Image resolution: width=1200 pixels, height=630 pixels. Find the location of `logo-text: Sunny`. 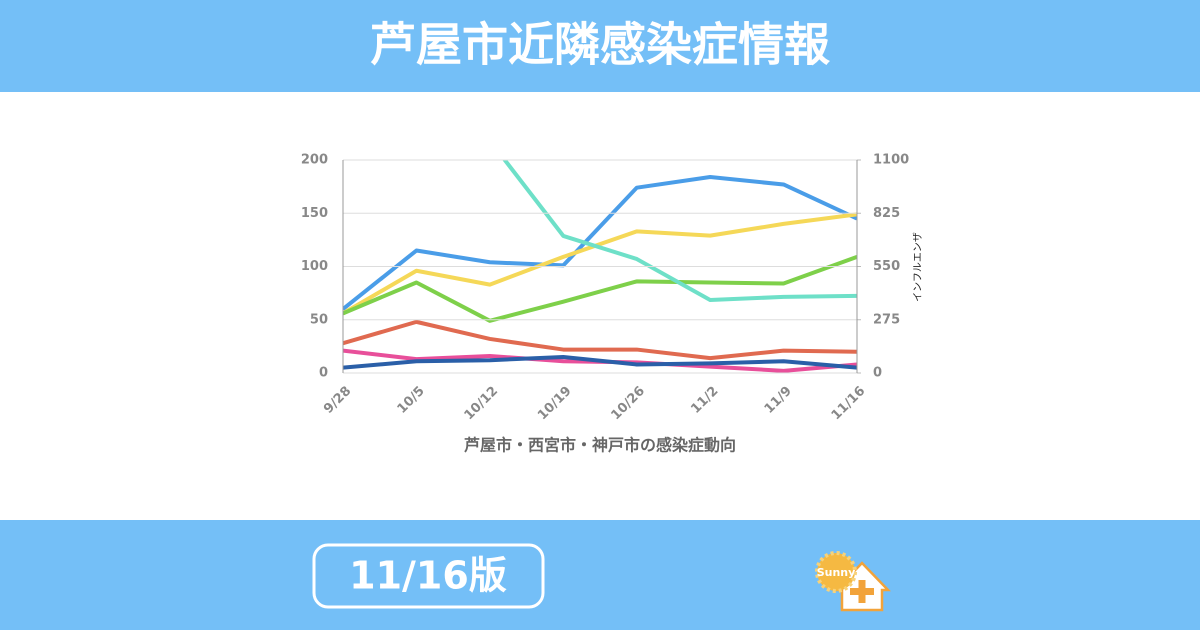

logo-text: Sunny is located at coordinates (836, 572).